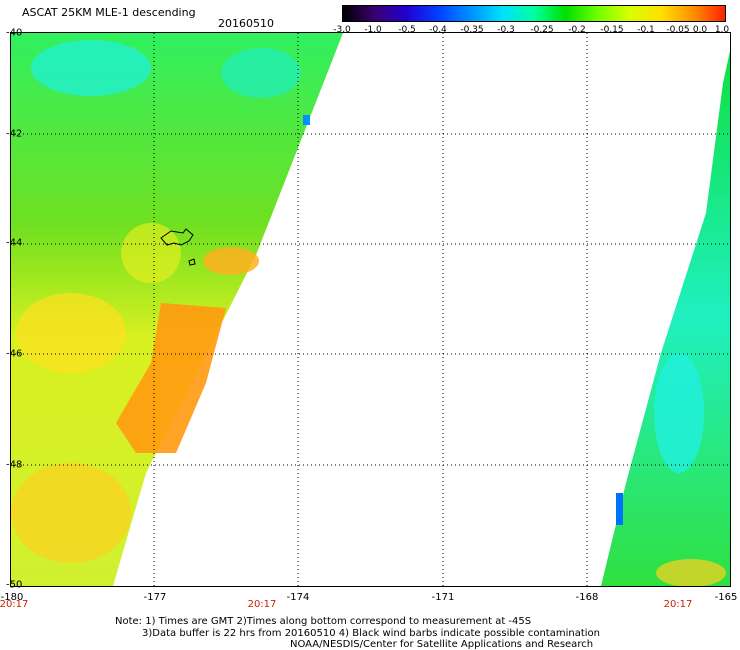  What do you see at coordinates (726, 597) in the screenshot?
I see `lon-label: -165` at bounding box center [726, 597].